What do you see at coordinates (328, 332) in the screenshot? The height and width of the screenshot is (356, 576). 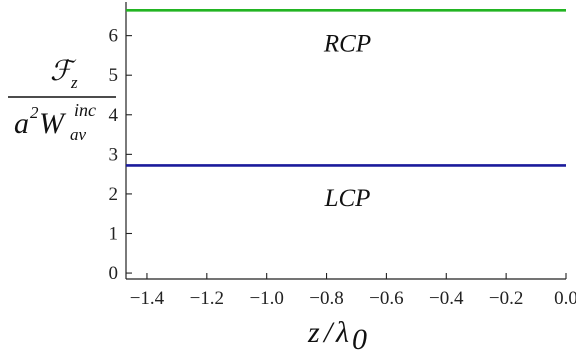 I see `xlabel-slash: /` at bounding box center [328, 332].